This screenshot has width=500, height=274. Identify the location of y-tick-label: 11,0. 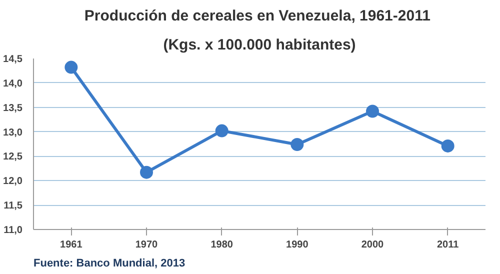
(13, 230).